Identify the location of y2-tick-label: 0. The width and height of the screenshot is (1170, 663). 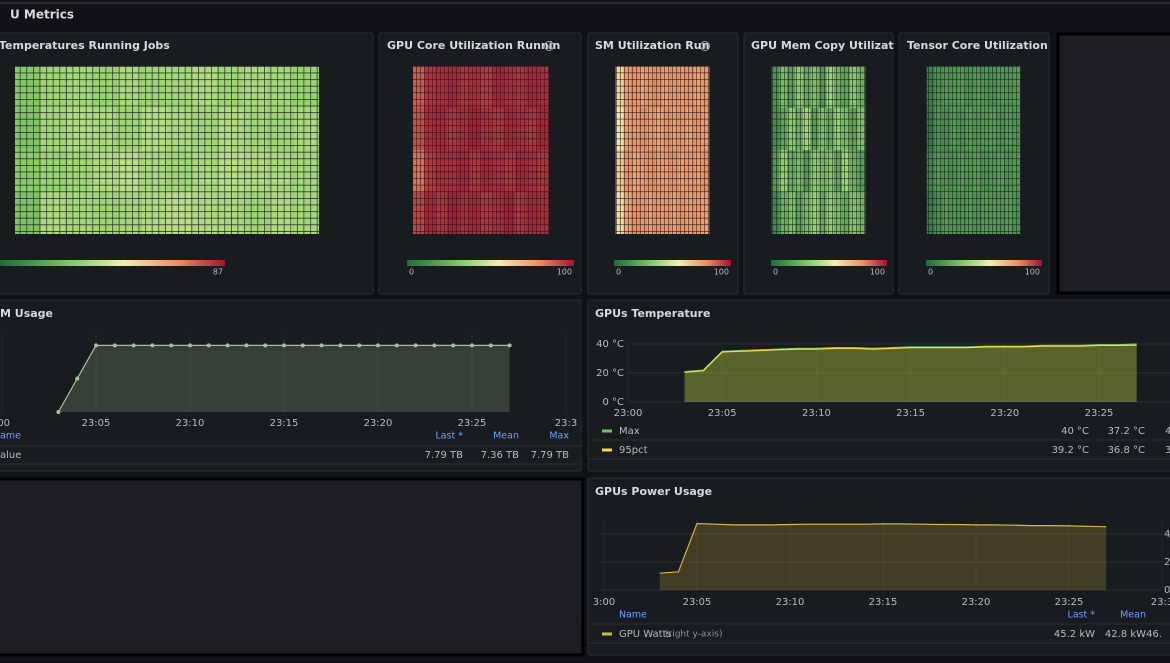
(1167, 590).